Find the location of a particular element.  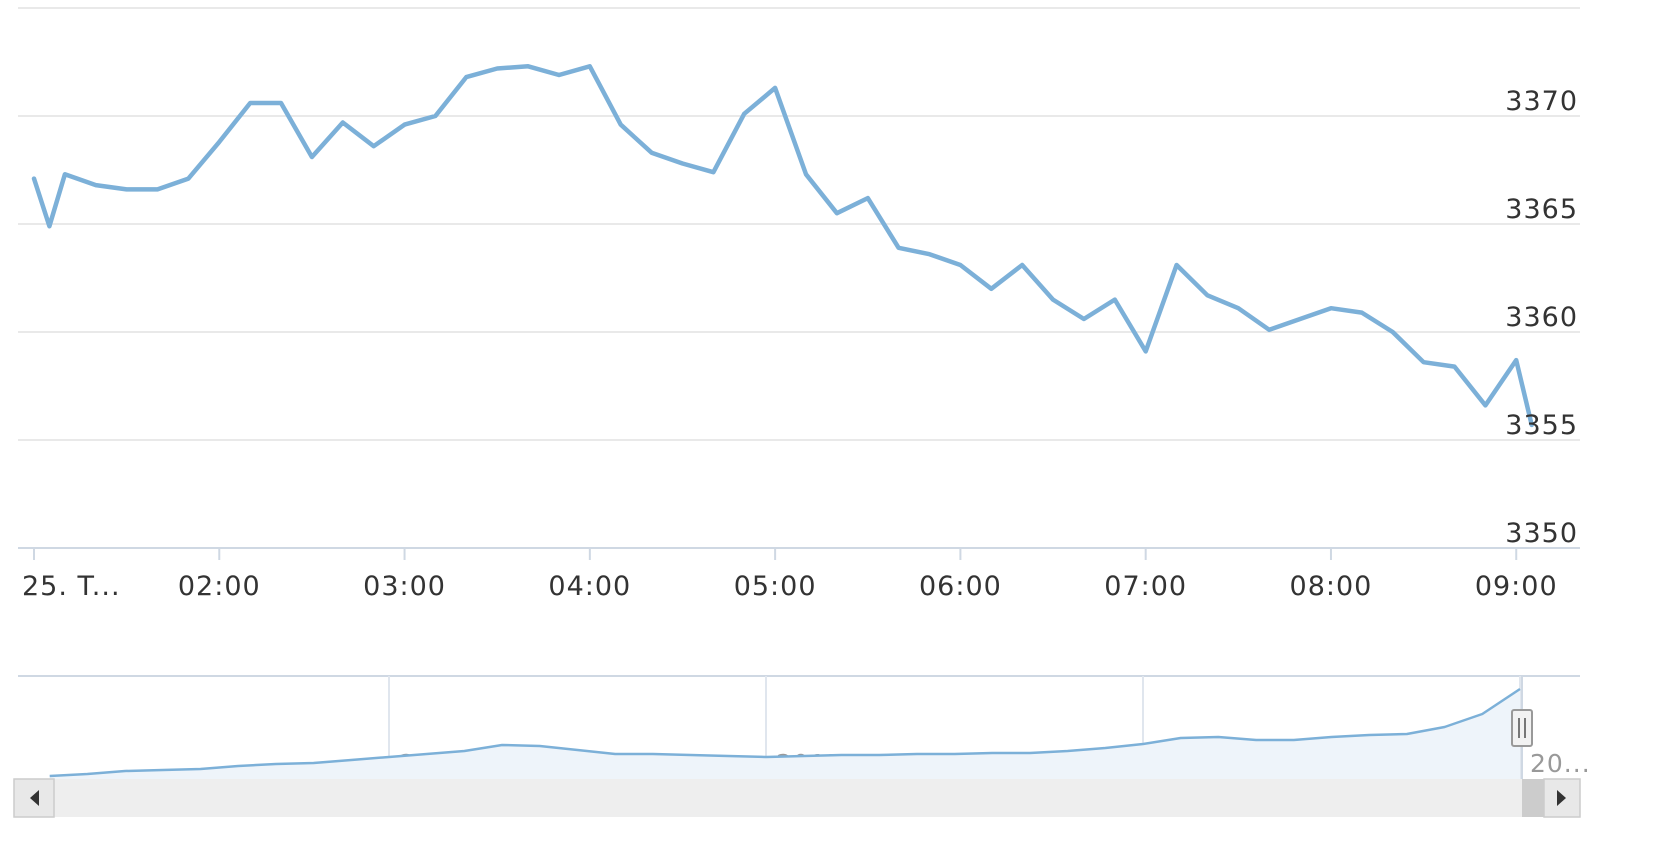

x-tick-label: 06:00 is located at coordinates (960, 586).